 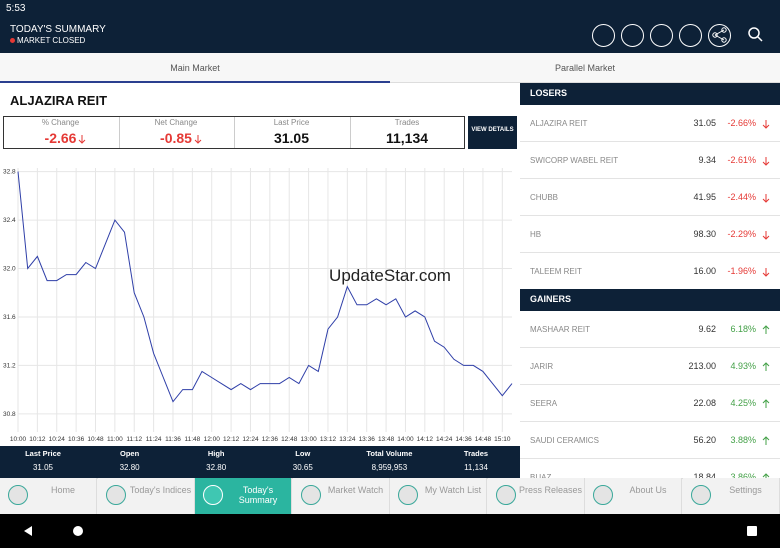 What do you see at coordinates (745, 490) in the screenshot?
I see `nav-label: Settings` at bounding box center [745, 490].